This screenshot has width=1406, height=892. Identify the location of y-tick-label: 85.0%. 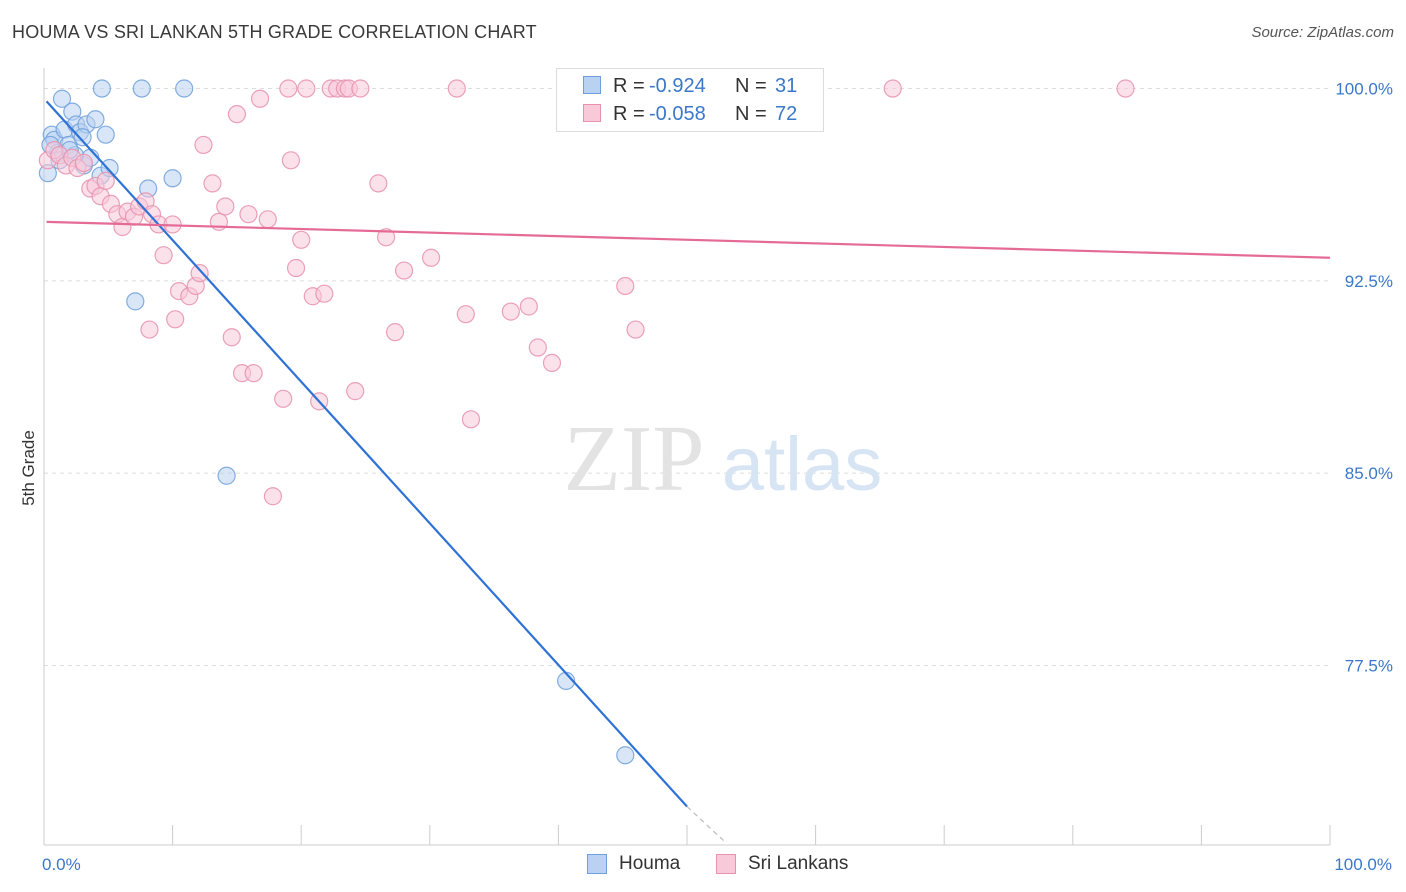
(1369, 473).